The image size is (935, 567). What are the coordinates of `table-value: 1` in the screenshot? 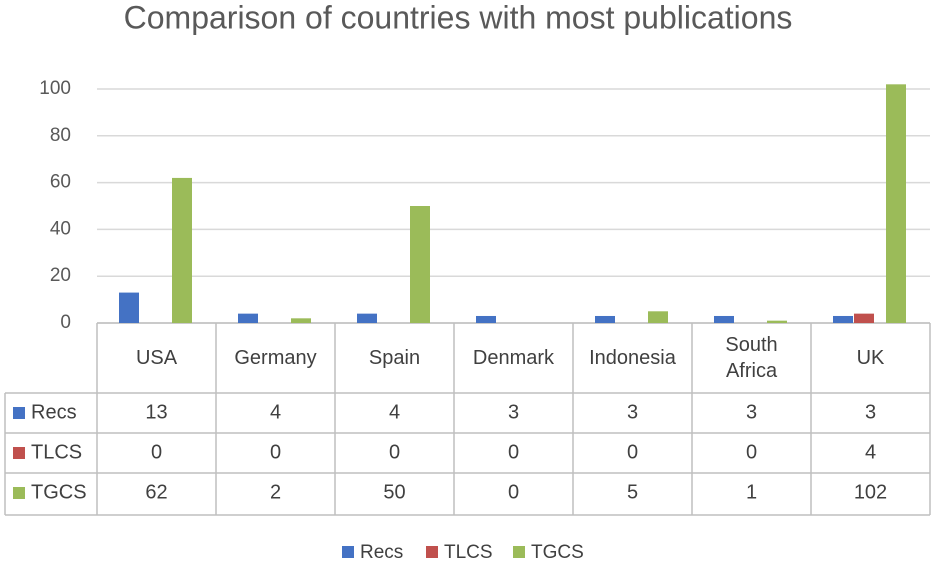 It's located at (751, 492).